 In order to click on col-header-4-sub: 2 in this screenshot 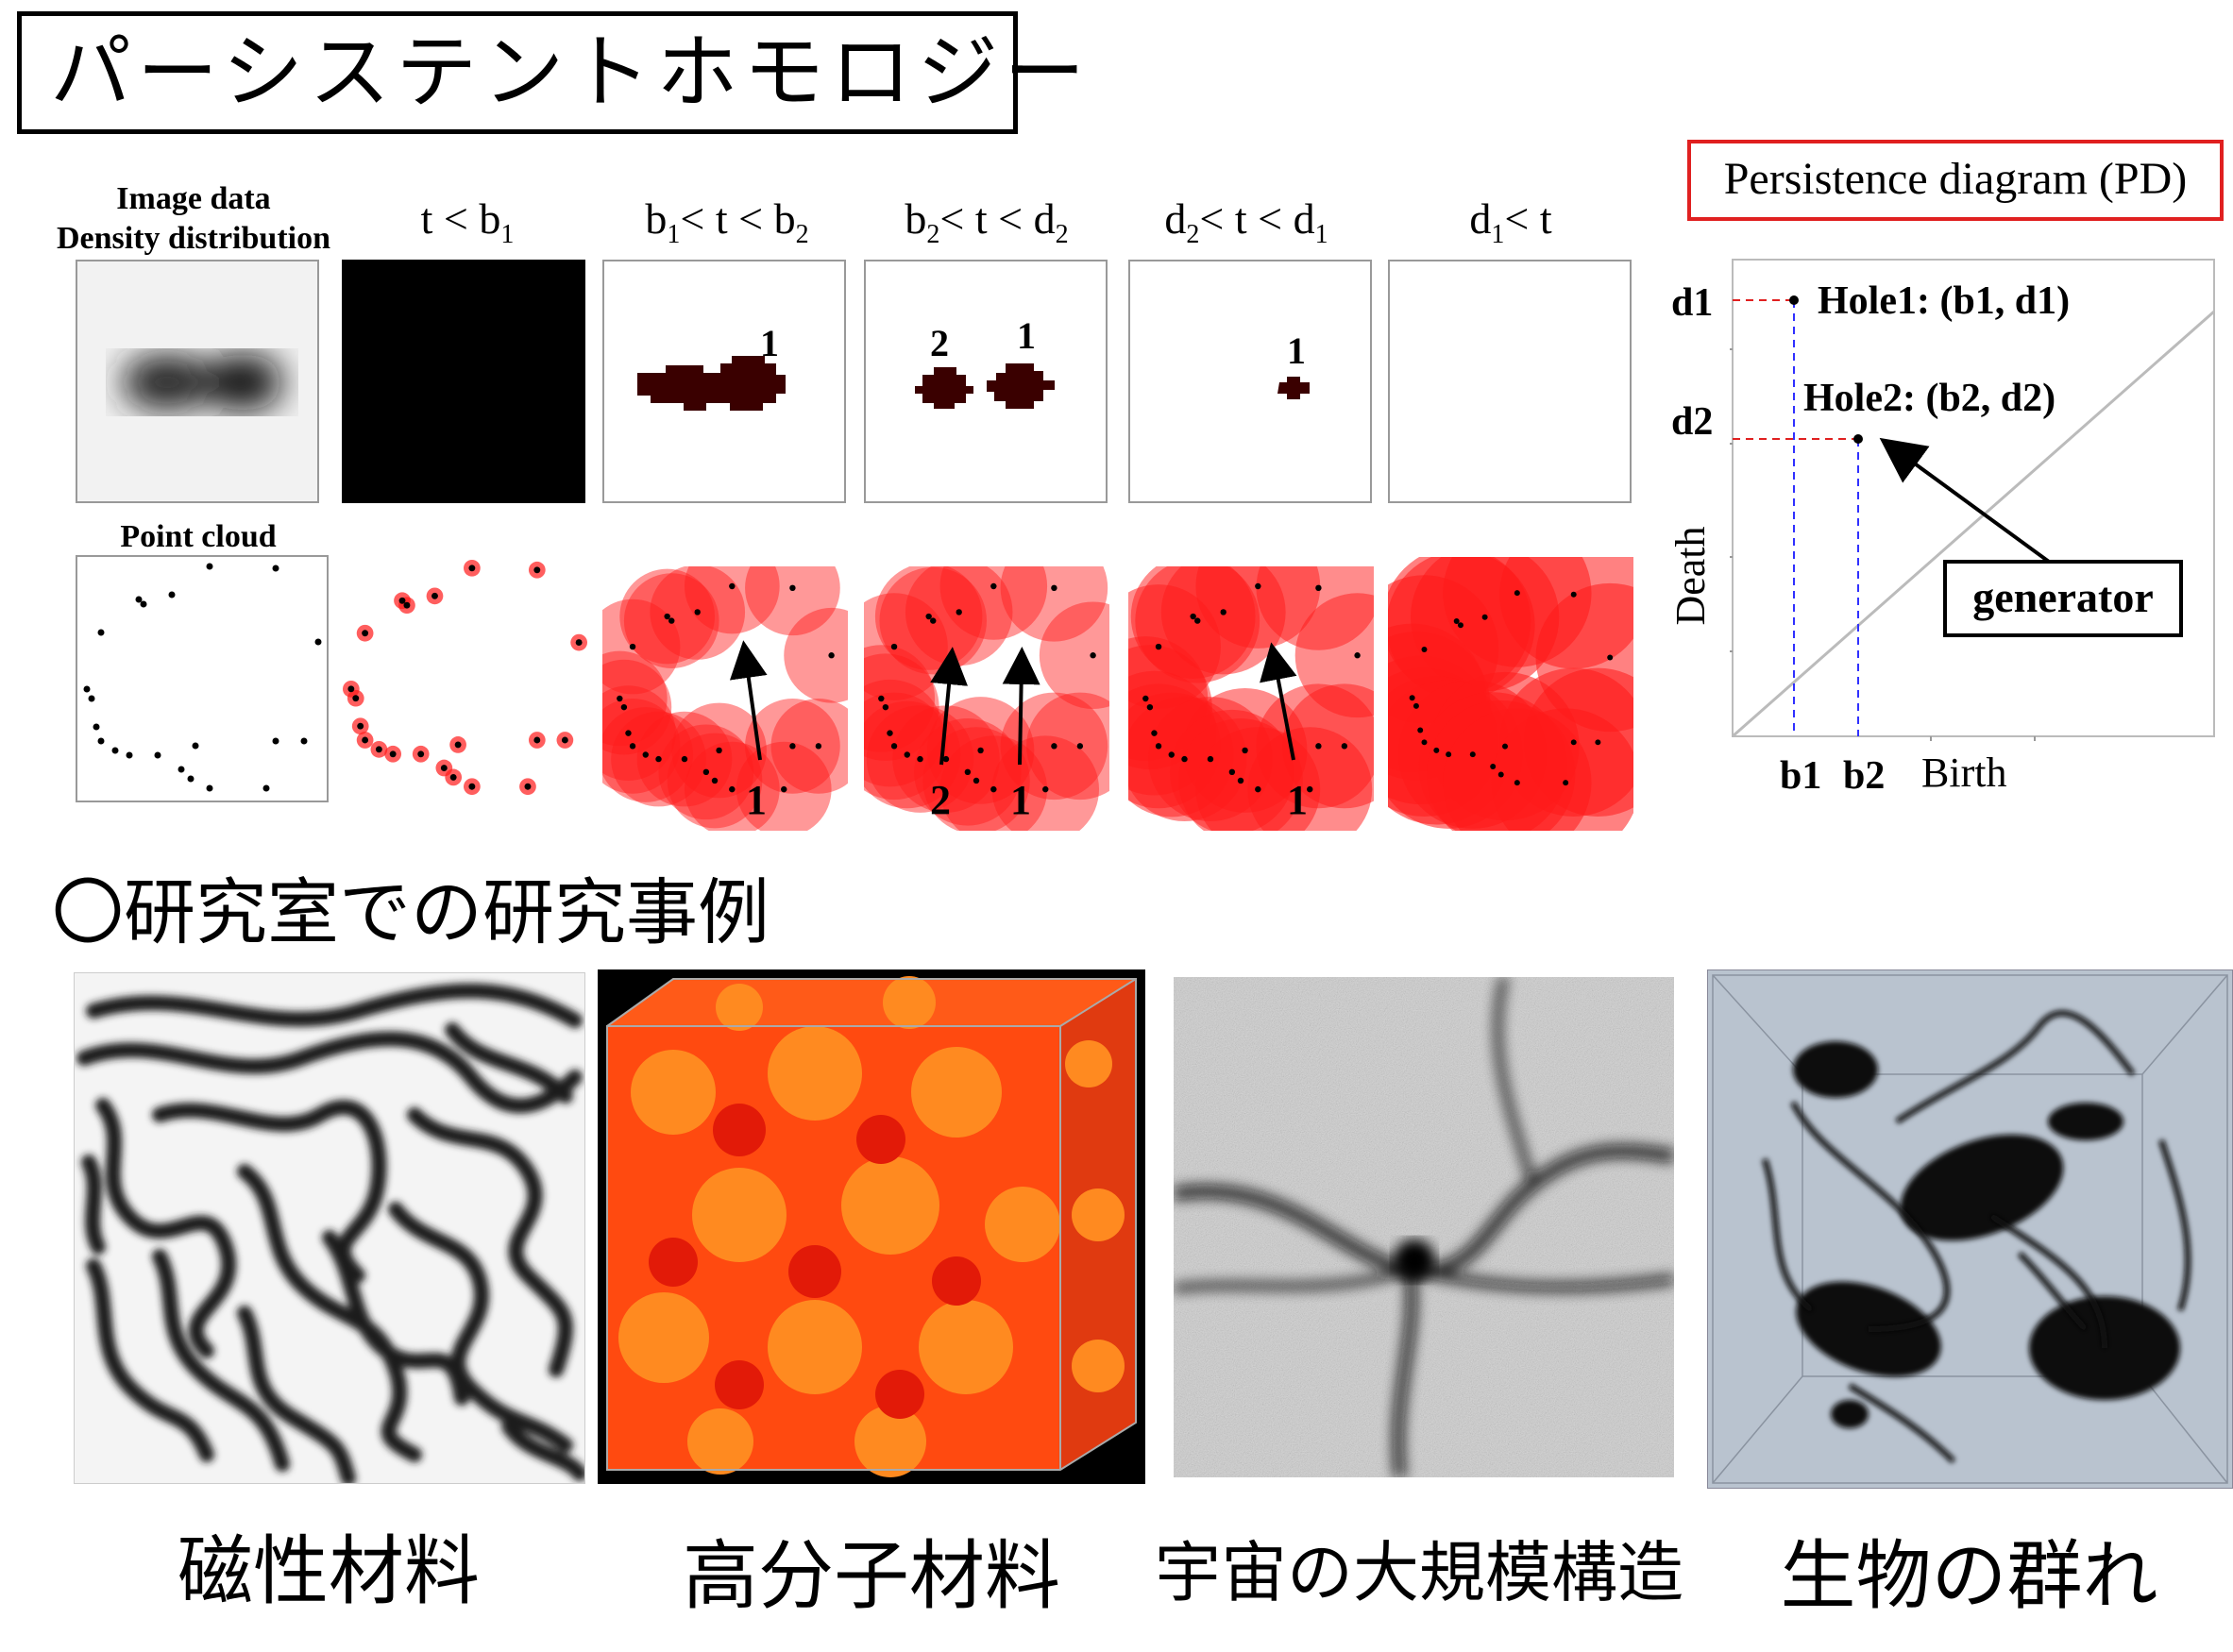, I will do `click(1193, 235)`.